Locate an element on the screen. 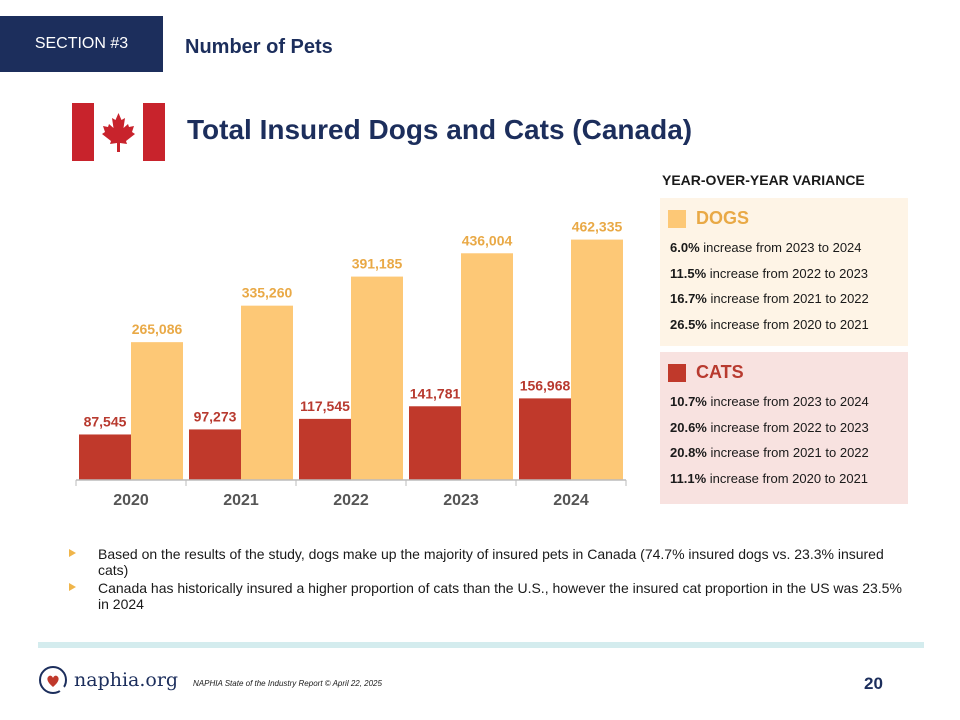 The width and height of the screenshot is (960, 720). dogs-panel-label: DOGS is located at coordinates (723, 218).